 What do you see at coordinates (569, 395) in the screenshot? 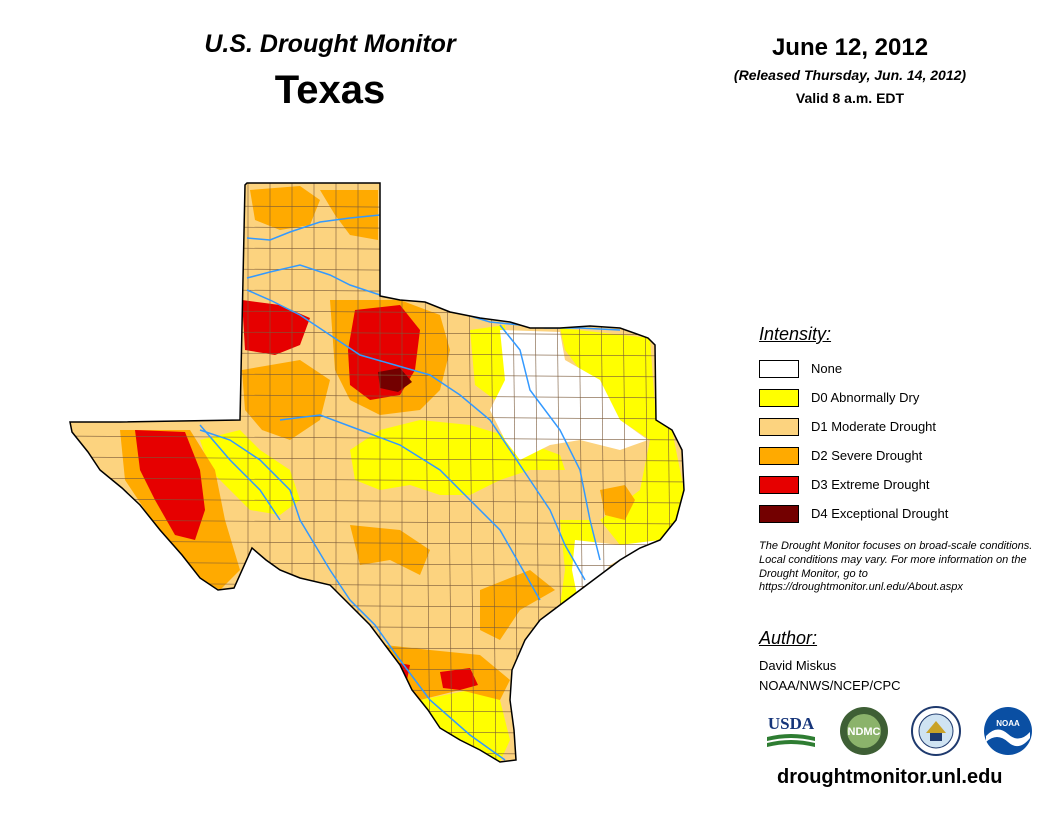
I see `none-area-northeast` at bounding box center [569, 395].